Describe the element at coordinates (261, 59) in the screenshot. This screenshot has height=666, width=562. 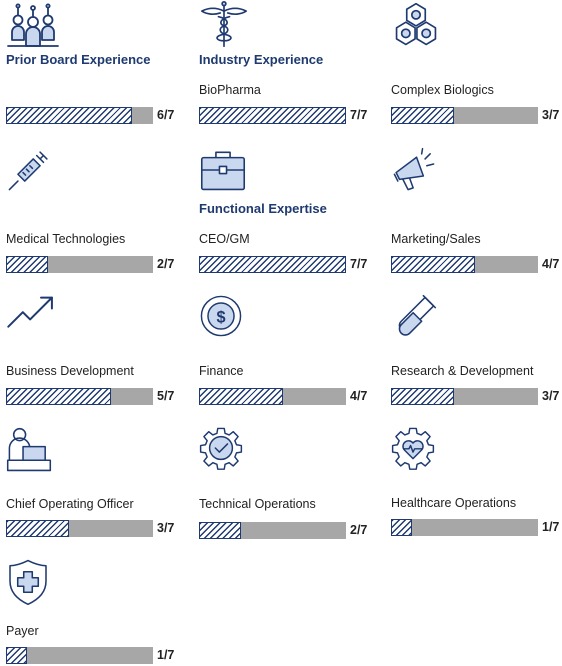
I see `section-heading-industry: Industry Experience` at that location.